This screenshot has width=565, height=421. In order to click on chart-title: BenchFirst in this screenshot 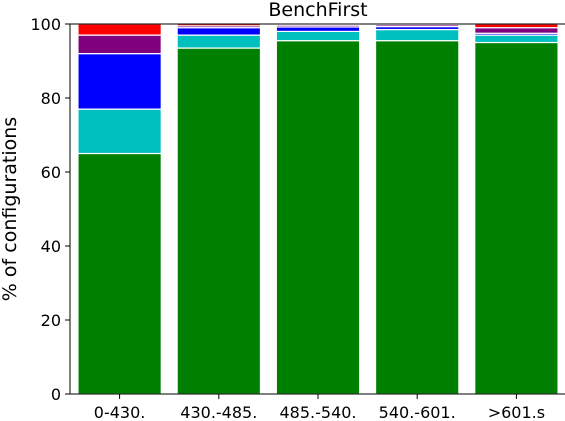, I will do `click(317, 10)`.